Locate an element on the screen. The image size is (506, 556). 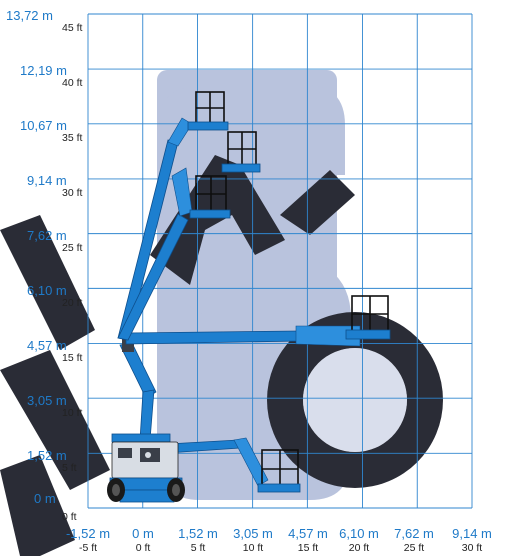
boom-horizontal is located at coordinates (258, 321).